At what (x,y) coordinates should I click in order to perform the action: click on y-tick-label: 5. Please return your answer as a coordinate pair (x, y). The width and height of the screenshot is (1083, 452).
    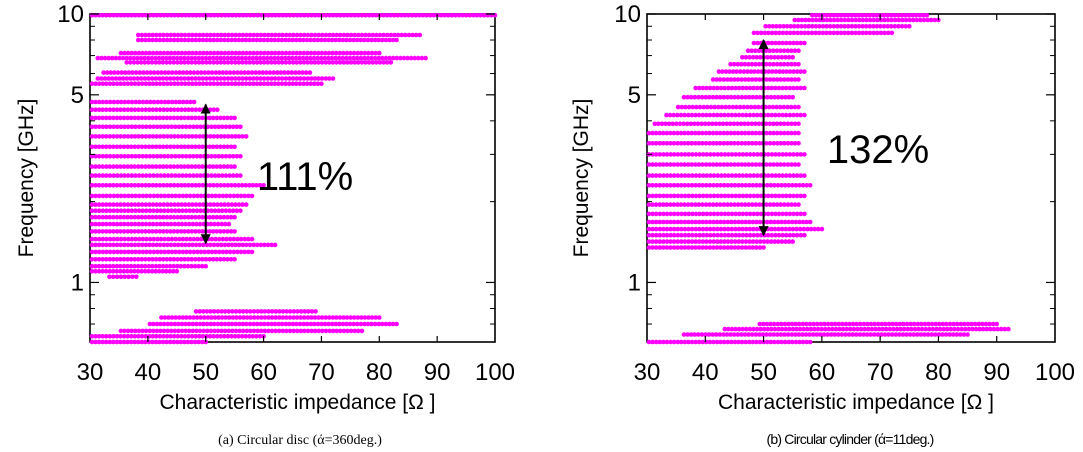
    Looking at the image, I should click on (634, 95).